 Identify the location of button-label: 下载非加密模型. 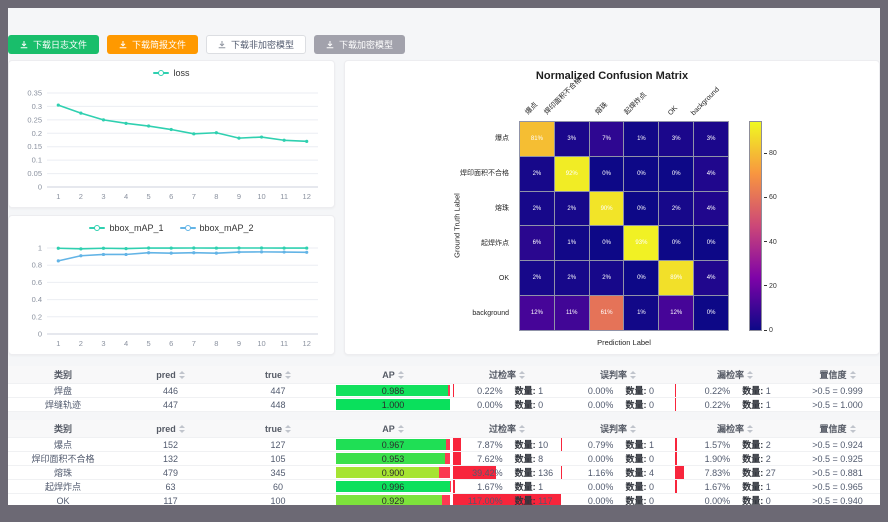
(263, 45).